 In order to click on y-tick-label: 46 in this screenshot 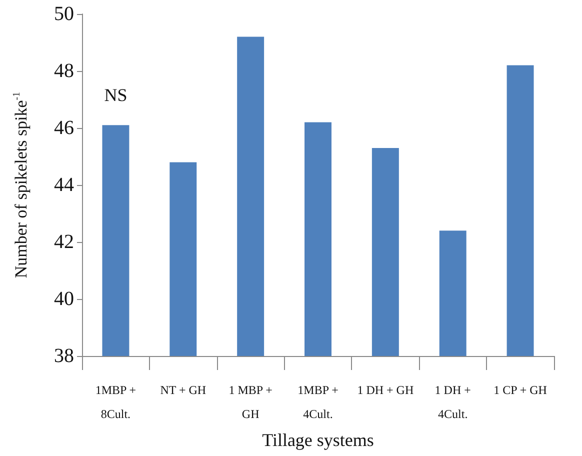, I will do `click(64, 128)`.